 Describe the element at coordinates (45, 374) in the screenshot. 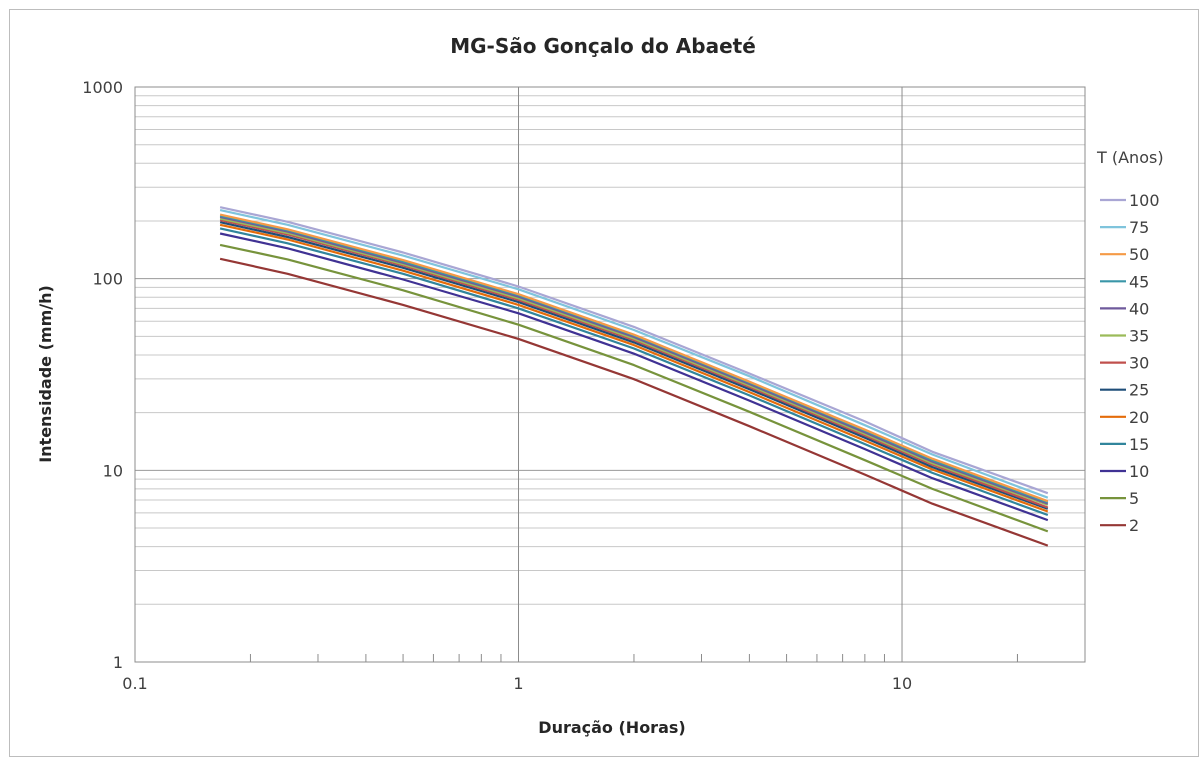

I see `y-axis-title: Intensidade (mm/h)` at that location.